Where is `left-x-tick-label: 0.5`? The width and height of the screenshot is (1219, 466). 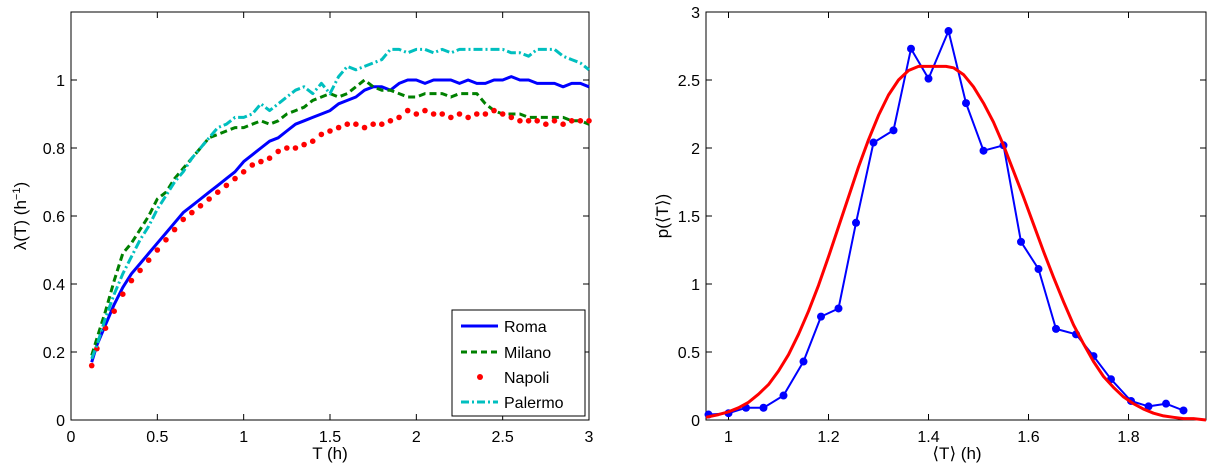
left-x-tick-label: 0.5 is located at coordinates (157, 437).